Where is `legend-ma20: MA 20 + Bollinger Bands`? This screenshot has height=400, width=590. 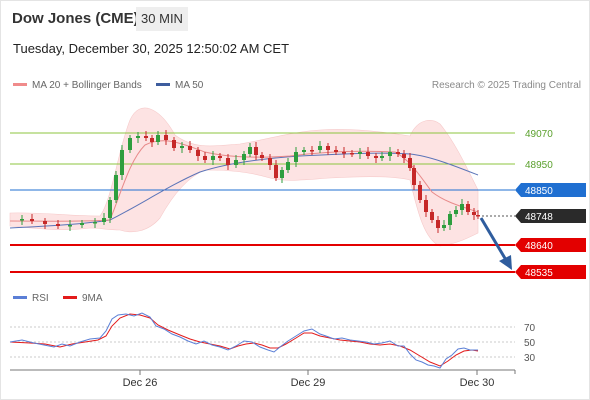 legend-ma20: MA 20 + Bollinger Bands is located at coordinates (77, 85).